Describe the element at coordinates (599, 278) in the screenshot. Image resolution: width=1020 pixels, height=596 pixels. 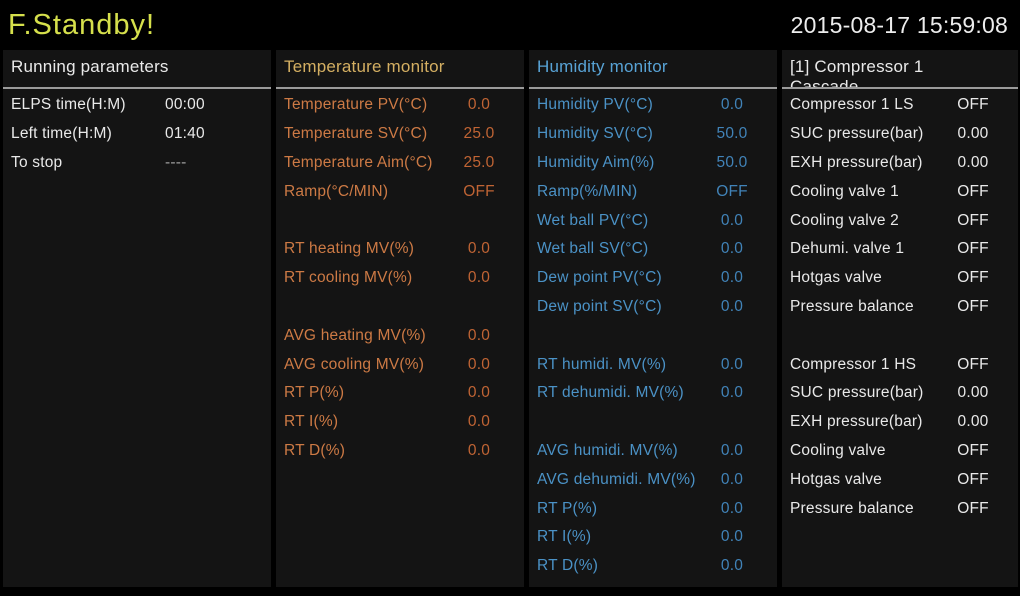
I see `row-label: Dew point PV(°C)` at that location.